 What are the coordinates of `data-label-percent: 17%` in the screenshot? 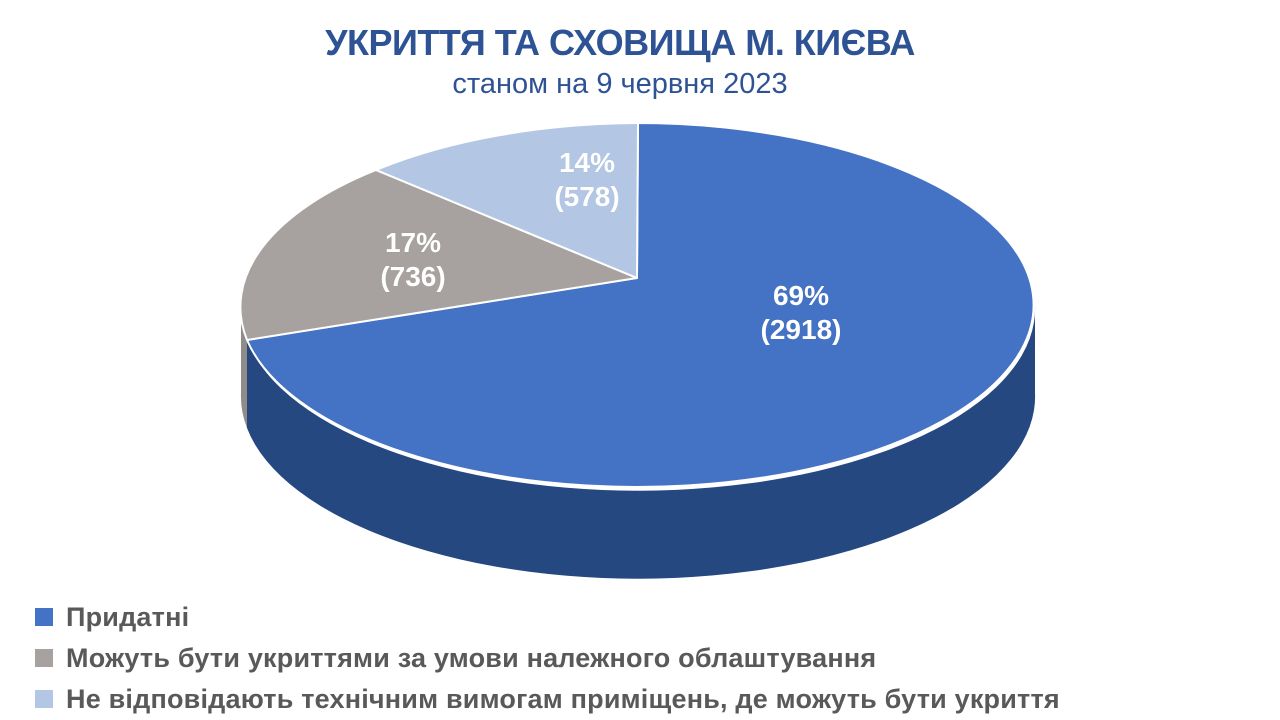 It's located at (413, 242).